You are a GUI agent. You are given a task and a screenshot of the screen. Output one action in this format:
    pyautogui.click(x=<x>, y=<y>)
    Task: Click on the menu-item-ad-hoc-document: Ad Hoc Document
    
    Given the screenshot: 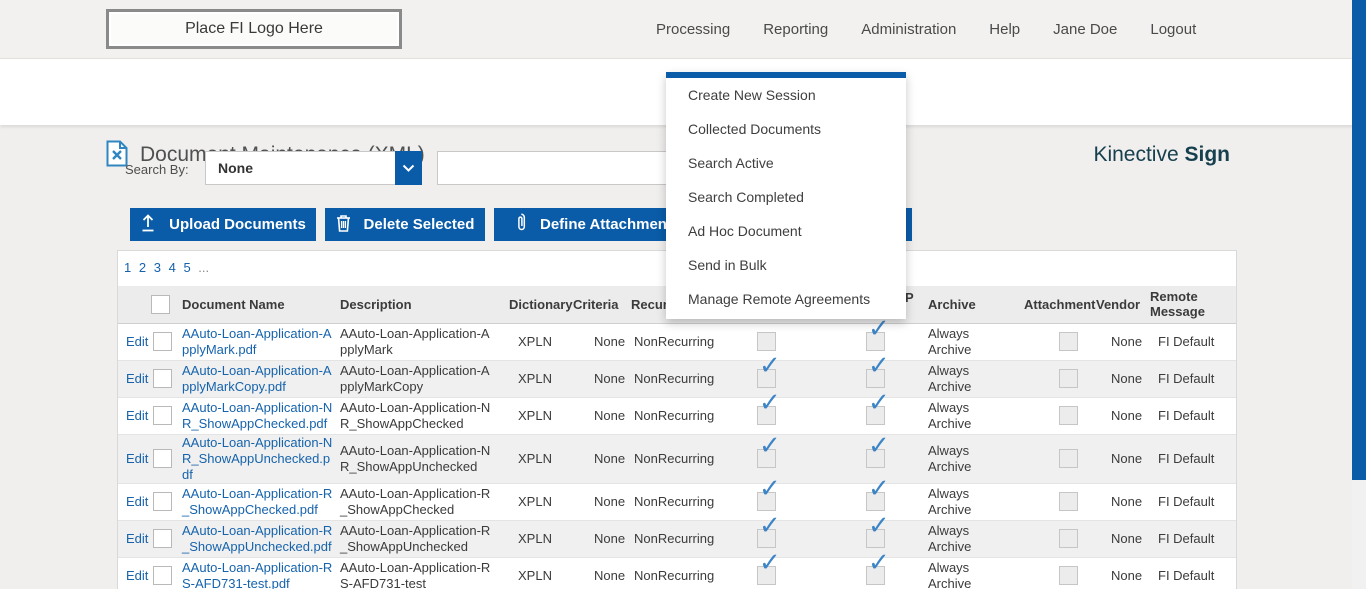 What is the action you would take?
    pyautogui.click(x=745, y=231)
    